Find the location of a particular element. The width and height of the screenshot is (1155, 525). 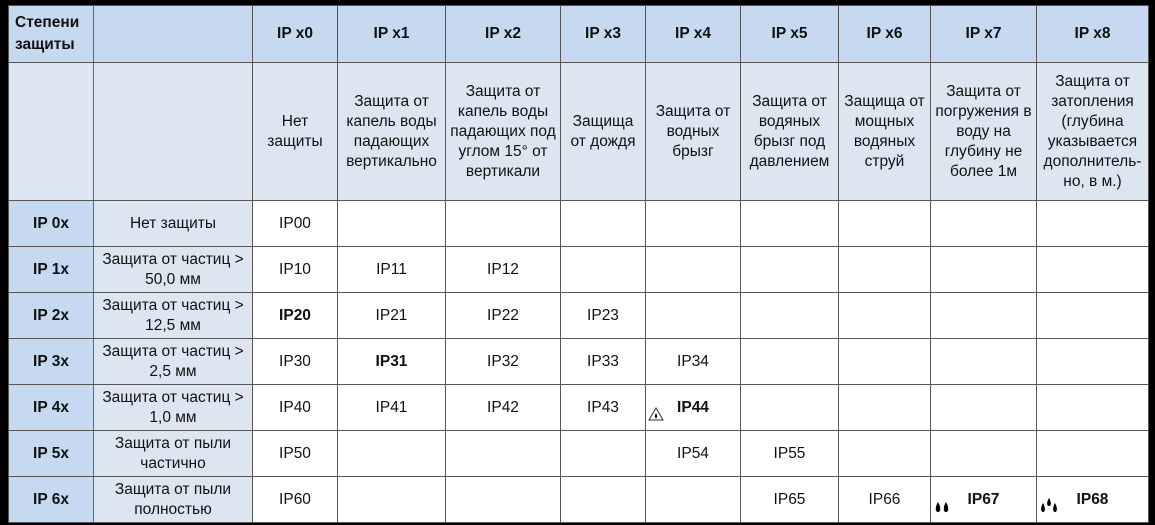

header-description is located at coordinates (173, 131).